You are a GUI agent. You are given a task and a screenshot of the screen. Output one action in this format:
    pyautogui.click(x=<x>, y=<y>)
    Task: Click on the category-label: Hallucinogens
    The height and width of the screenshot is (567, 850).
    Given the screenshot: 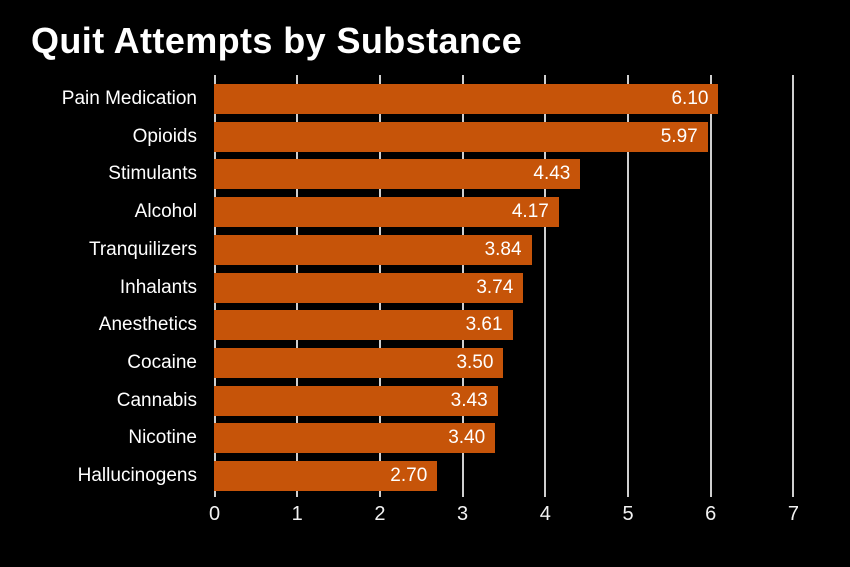 What is the action you would take?
    pyautogui.click(x=137, y=475)
    